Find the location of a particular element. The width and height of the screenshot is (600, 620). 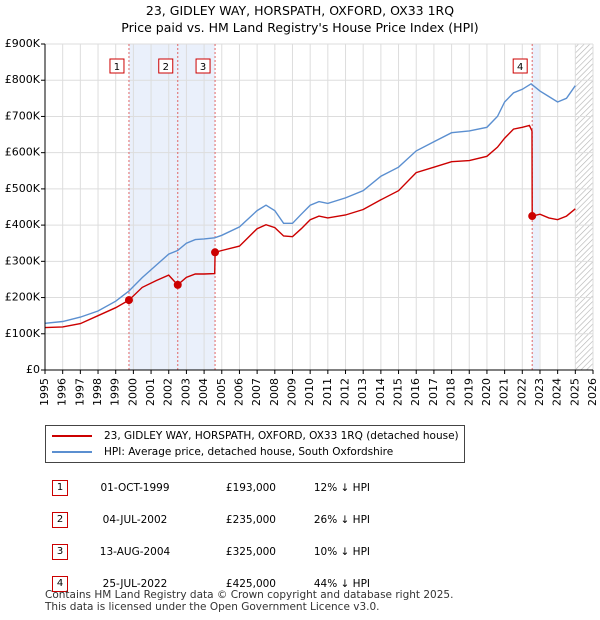

x-tick-label: 2021 is located at coordinates (504, 392).